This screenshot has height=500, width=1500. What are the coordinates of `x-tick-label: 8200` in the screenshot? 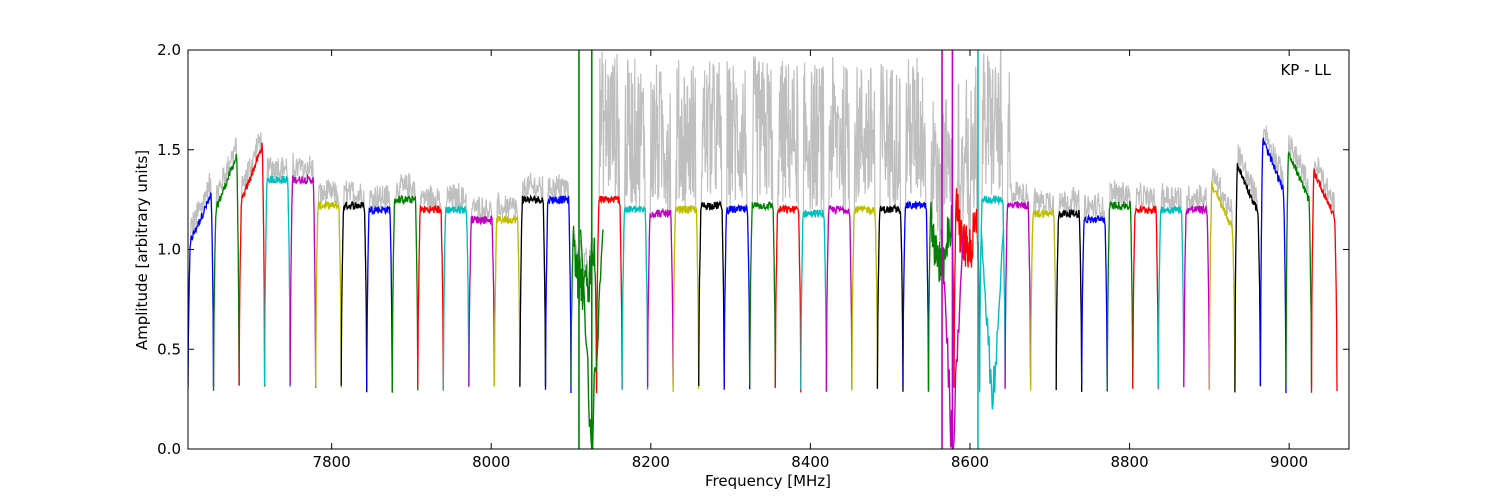 It's located at (651, 462).